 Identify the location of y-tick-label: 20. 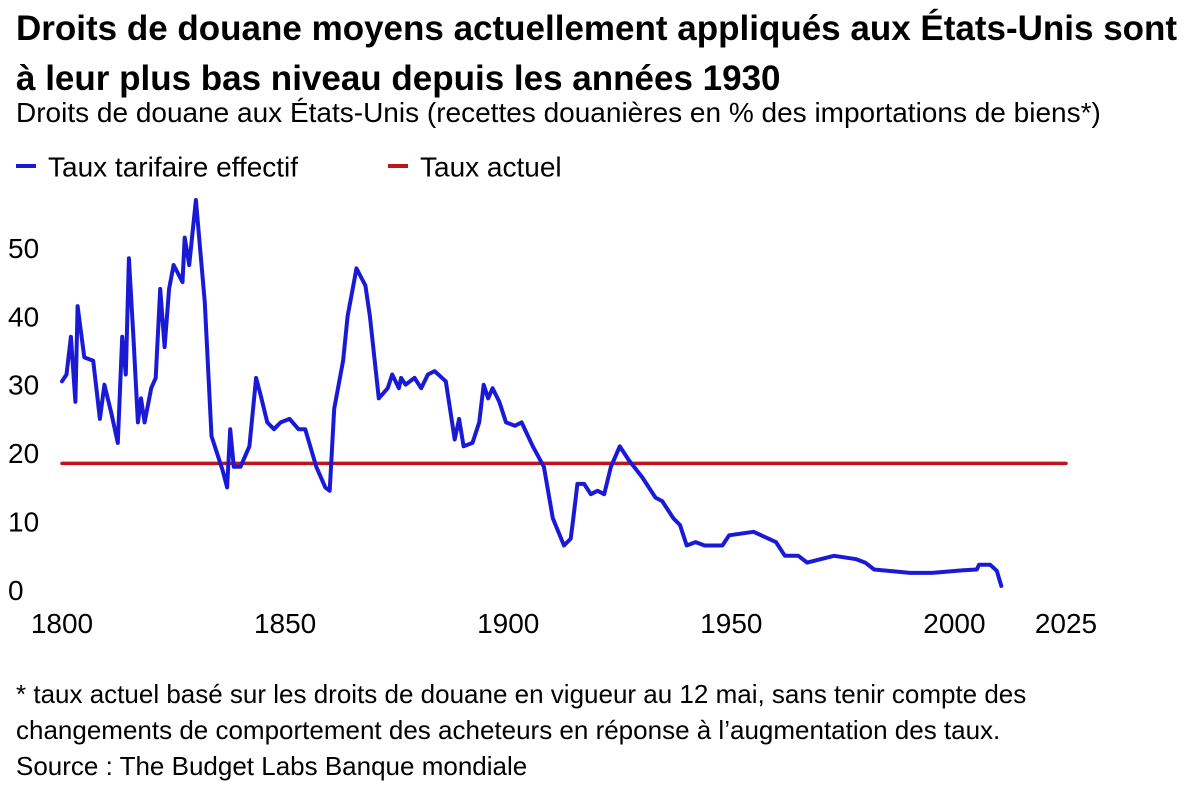
(23, 453).